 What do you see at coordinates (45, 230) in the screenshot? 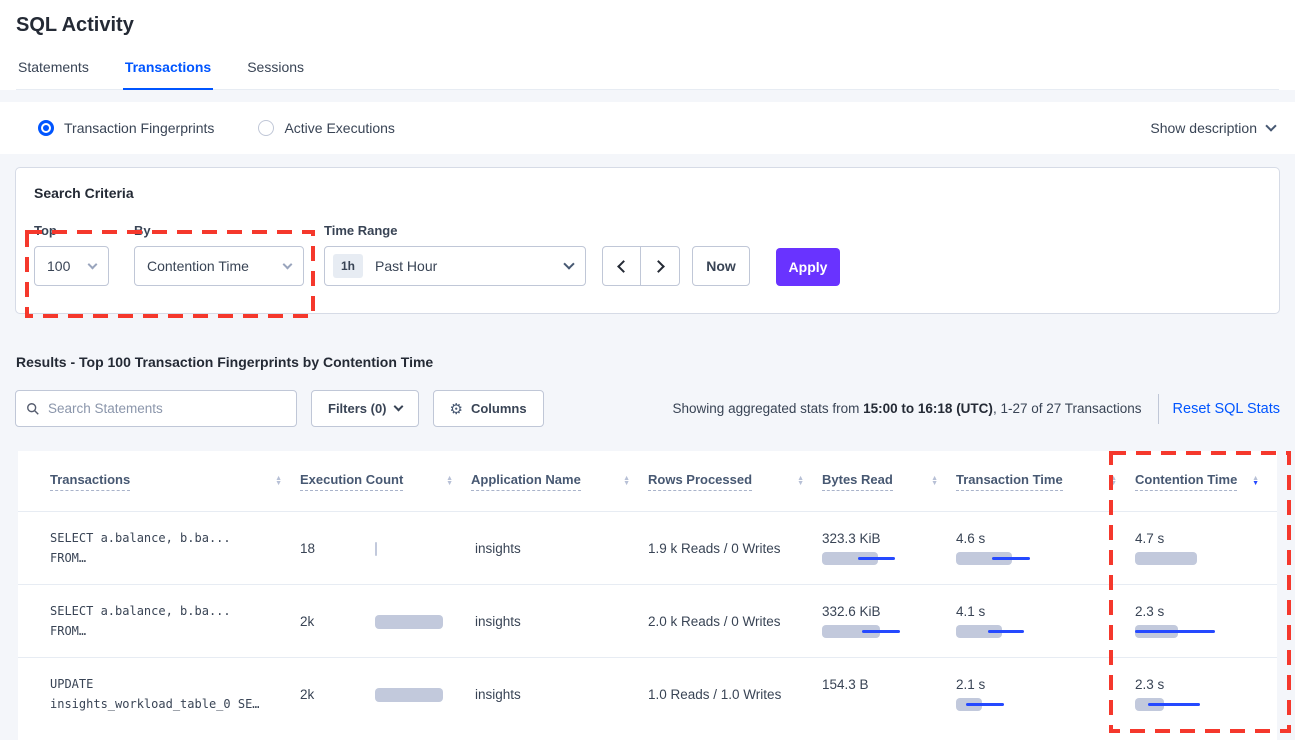
I see `top-label: Top` at bounding box center [45, 230].